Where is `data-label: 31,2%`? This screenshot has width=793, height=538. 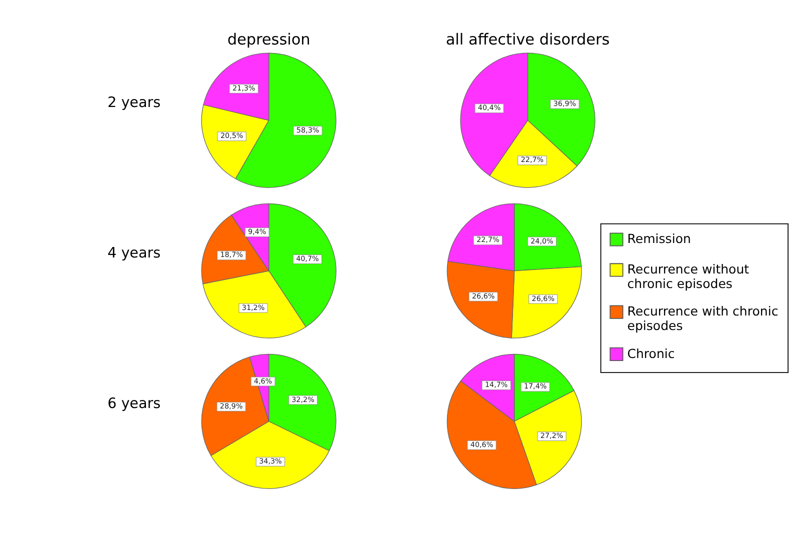 data-label: 31,2% is located at coordinates (253, 307).